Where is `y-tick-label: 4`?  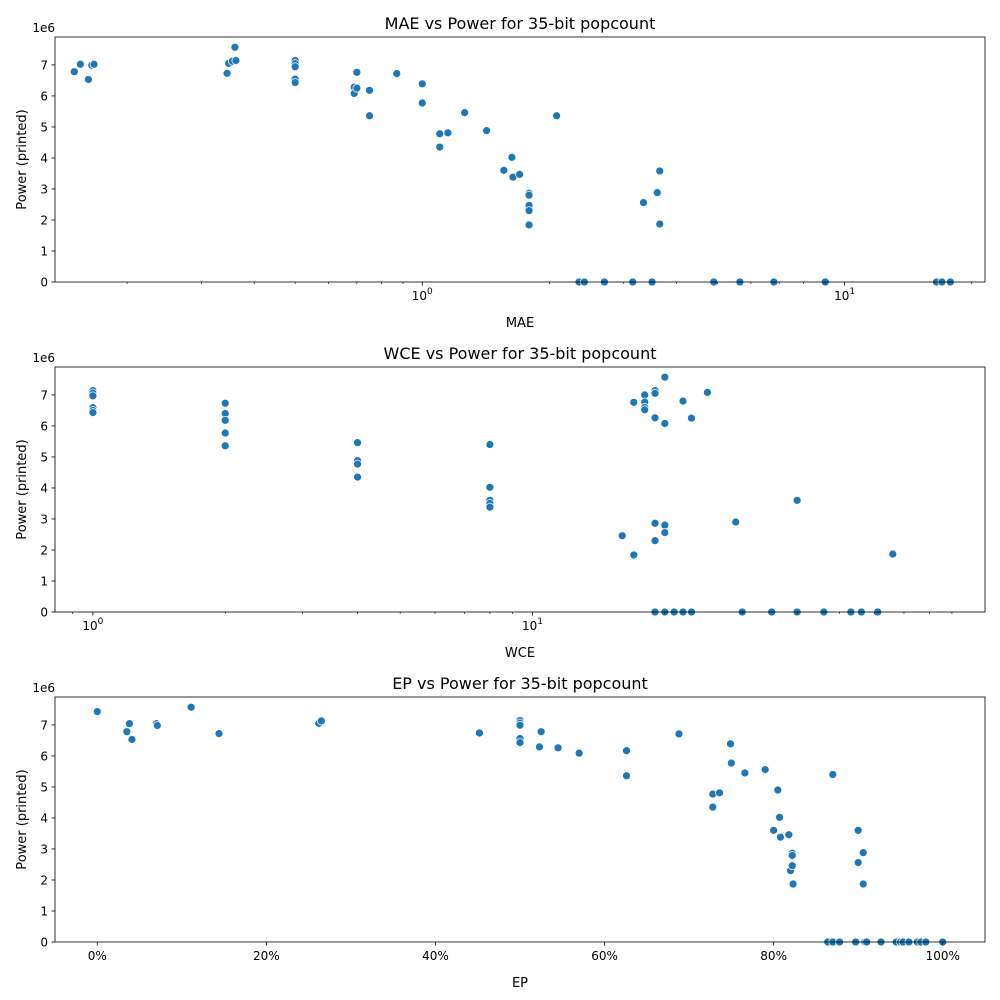 y-tick-label: 4 is located at coordinates (44, 158).